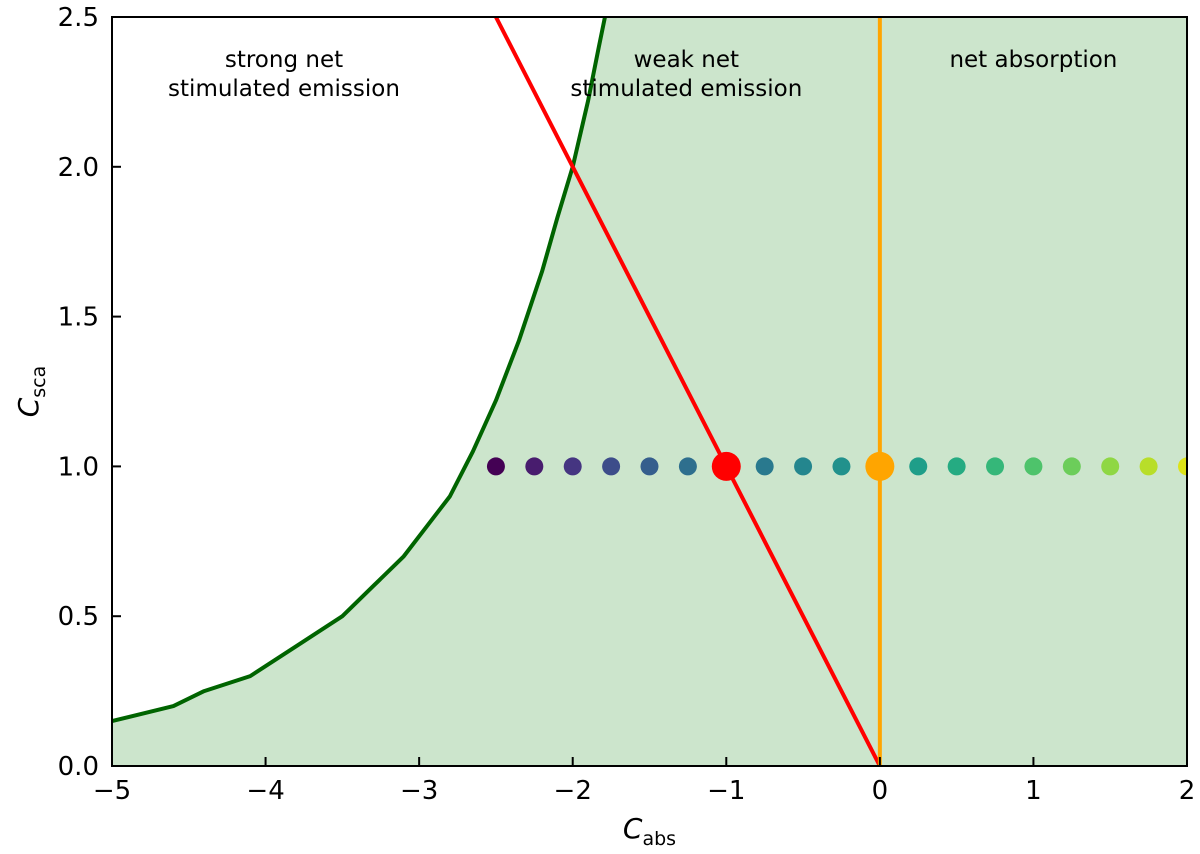  What do you see at coordinates (78, 168) in the screenshot?
I see `y-tick-label: 2.0` at bounding box center [78, 168].